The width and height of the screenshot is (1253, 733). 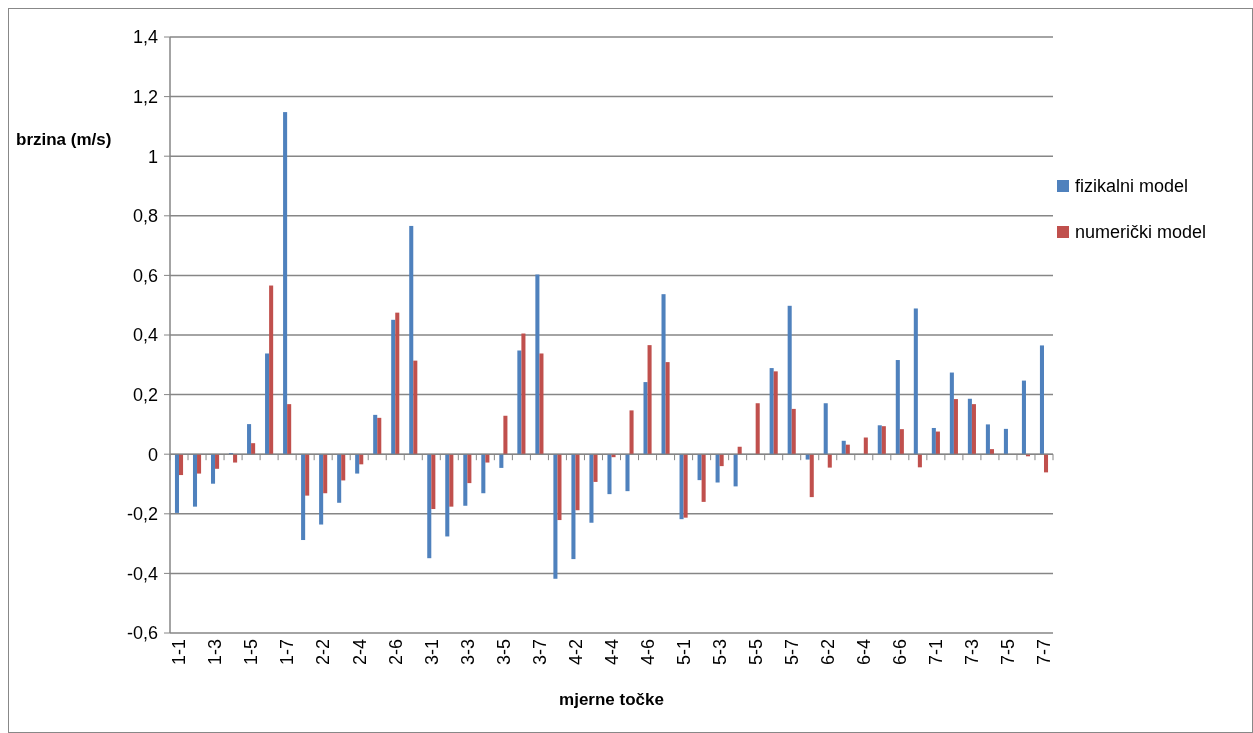 What do you see at coordinates (145, 216) in the screenshot?
I see `y-tick-label: 0,8` at bounding box center [145, 216].